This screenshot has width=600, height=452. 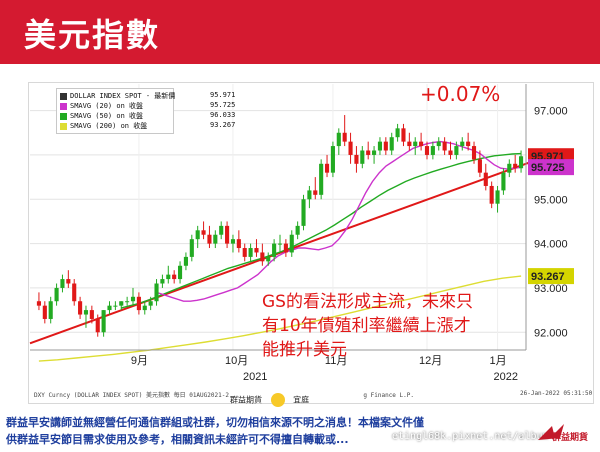 I want to click on legend-label: SMAVG (200) on 收盤, so click(x=109, y=126).